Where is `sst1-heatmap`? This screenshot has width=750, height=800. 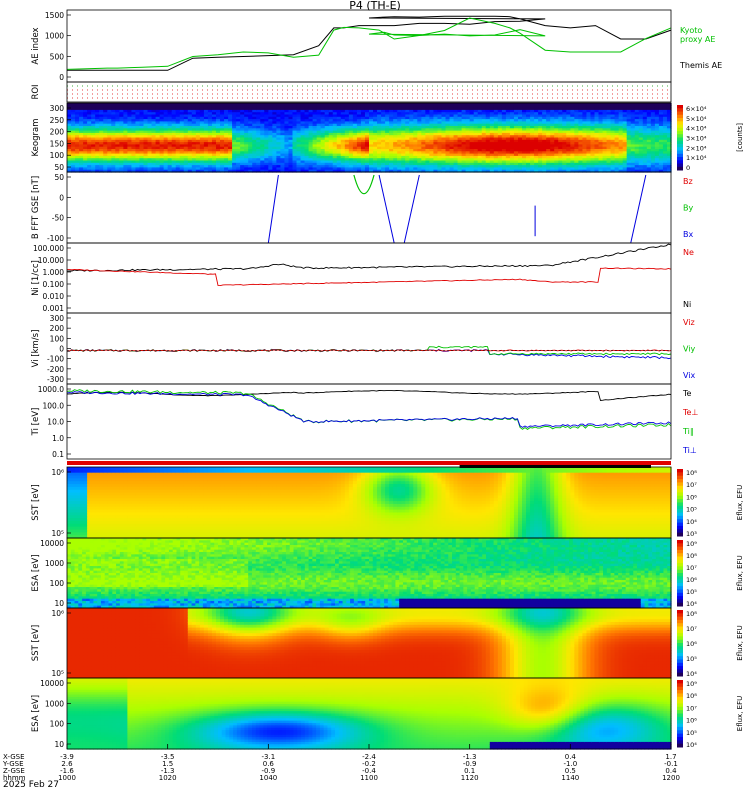 sst1-heatmap is located at coordinates (369, 503).